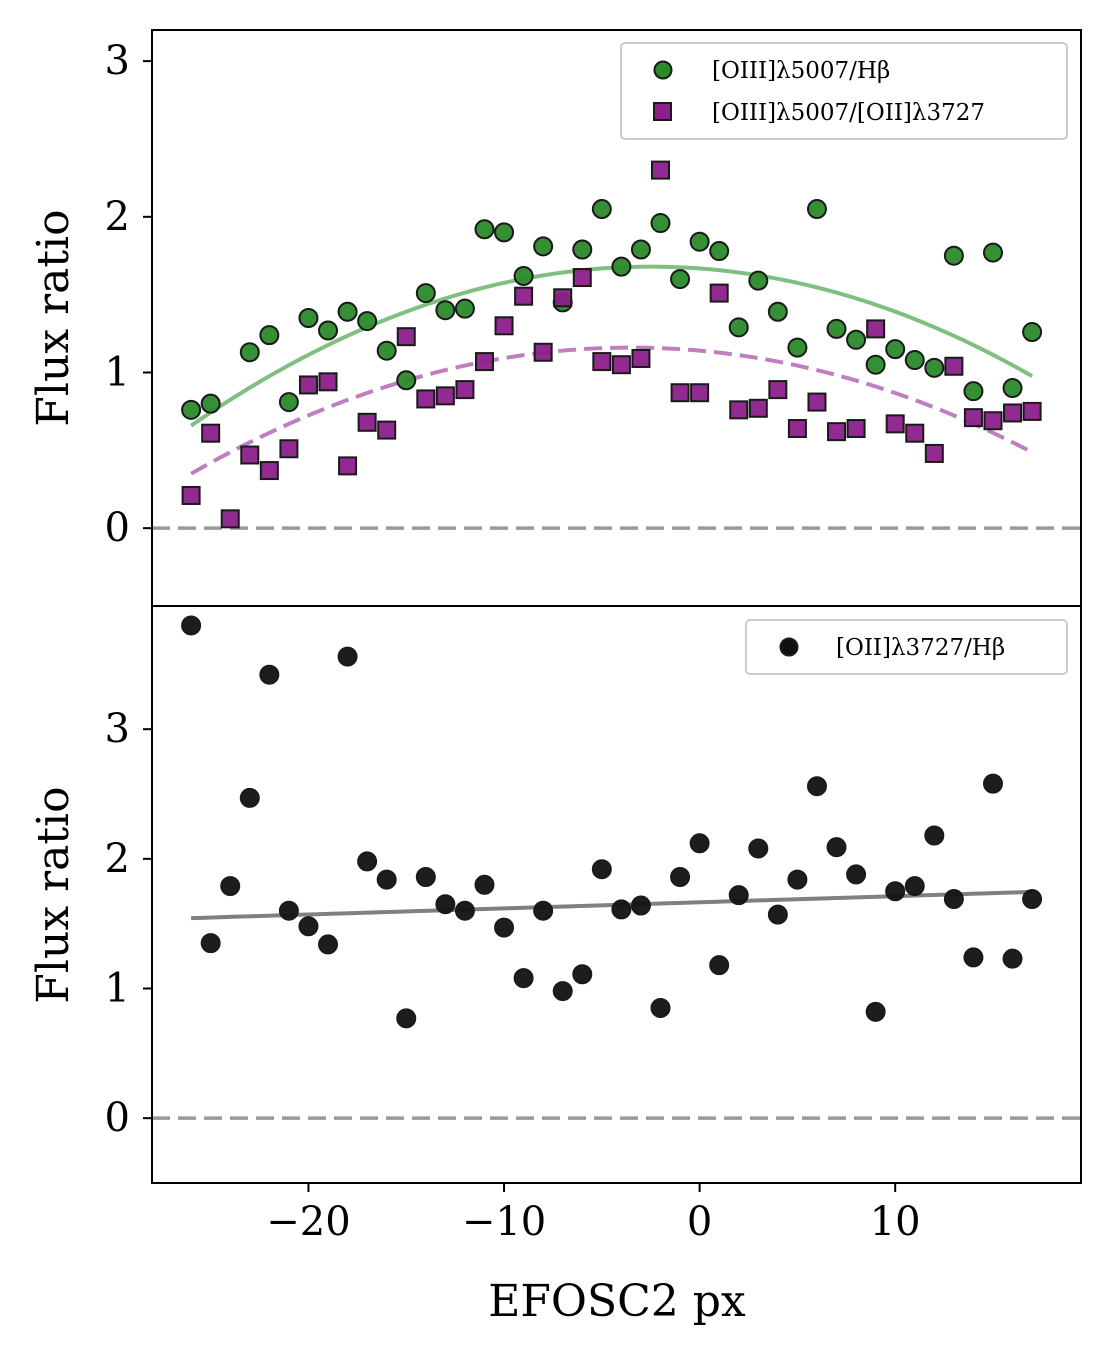 This screenshot has width=1111, height=1356. What do you see at coordinates (617, 1301) in the screenshot?
I see `x-axis-label: EFOSC2 px` at bounding box center [617, 1301].